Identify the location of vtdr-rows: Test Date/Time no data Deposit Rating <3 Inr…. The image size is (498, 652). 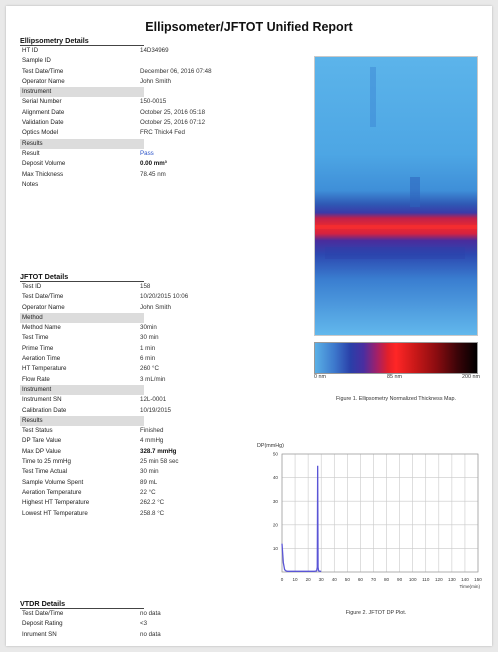
(145, 624).